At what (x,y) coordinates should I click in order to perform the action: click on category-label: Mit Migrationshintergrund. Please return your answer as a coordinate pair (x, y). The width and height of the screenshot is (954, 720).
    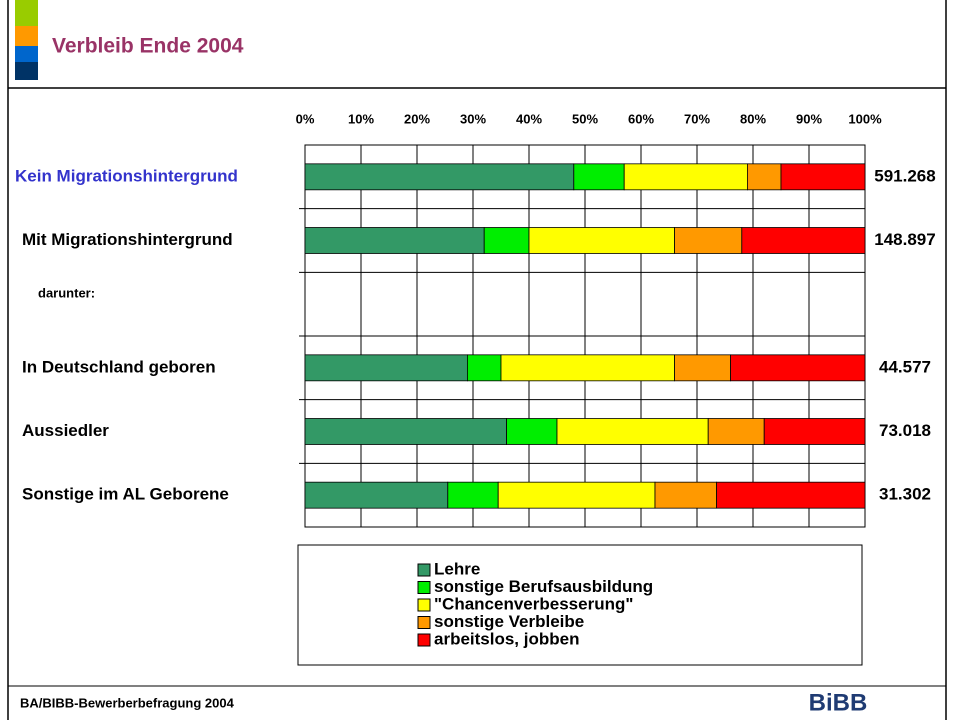
    Looking at the image, I should click on (127, 239).